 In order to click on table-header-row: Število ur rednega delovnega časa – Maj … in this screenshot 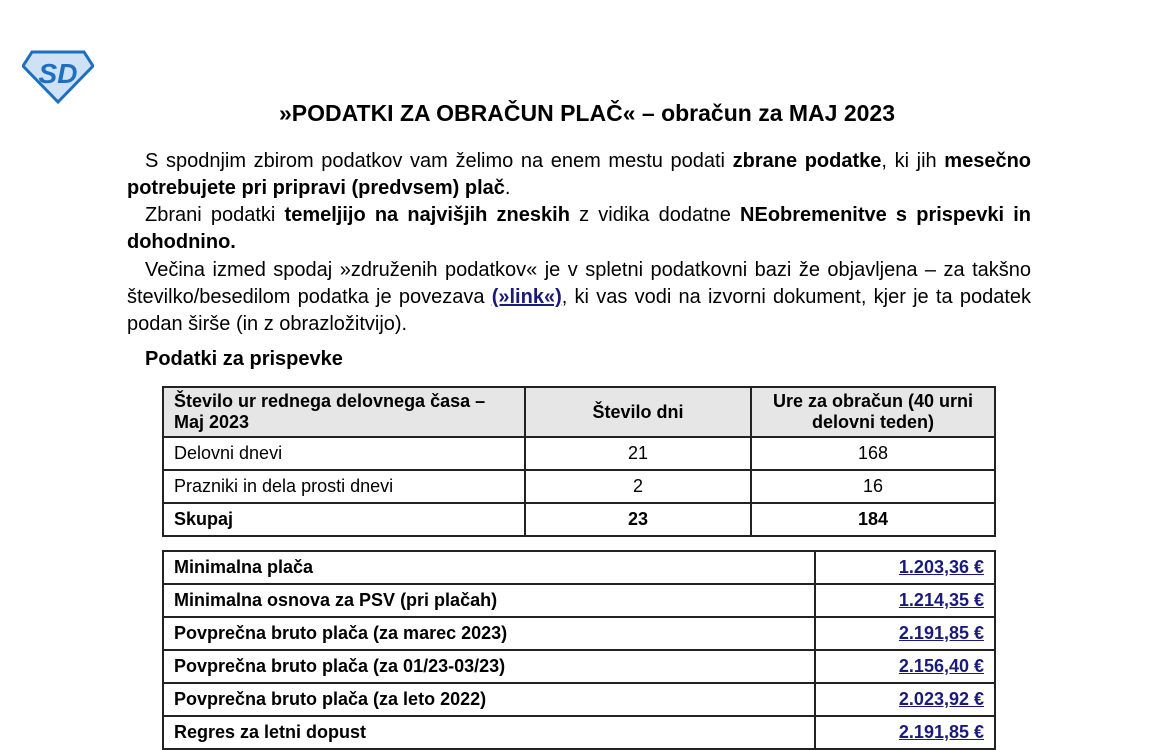, I will do `click(579, 412)`.